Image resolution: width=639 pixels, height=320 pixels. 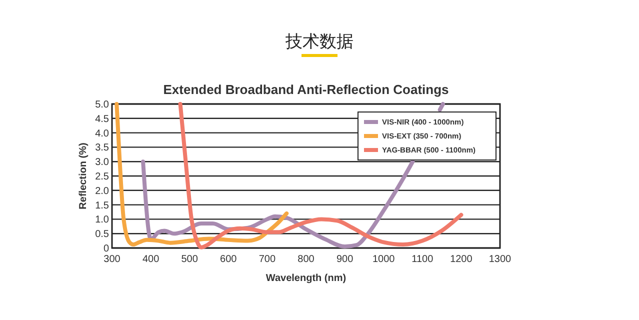 I want to click on x-tick-label: 700, so click(x=267, y=259).